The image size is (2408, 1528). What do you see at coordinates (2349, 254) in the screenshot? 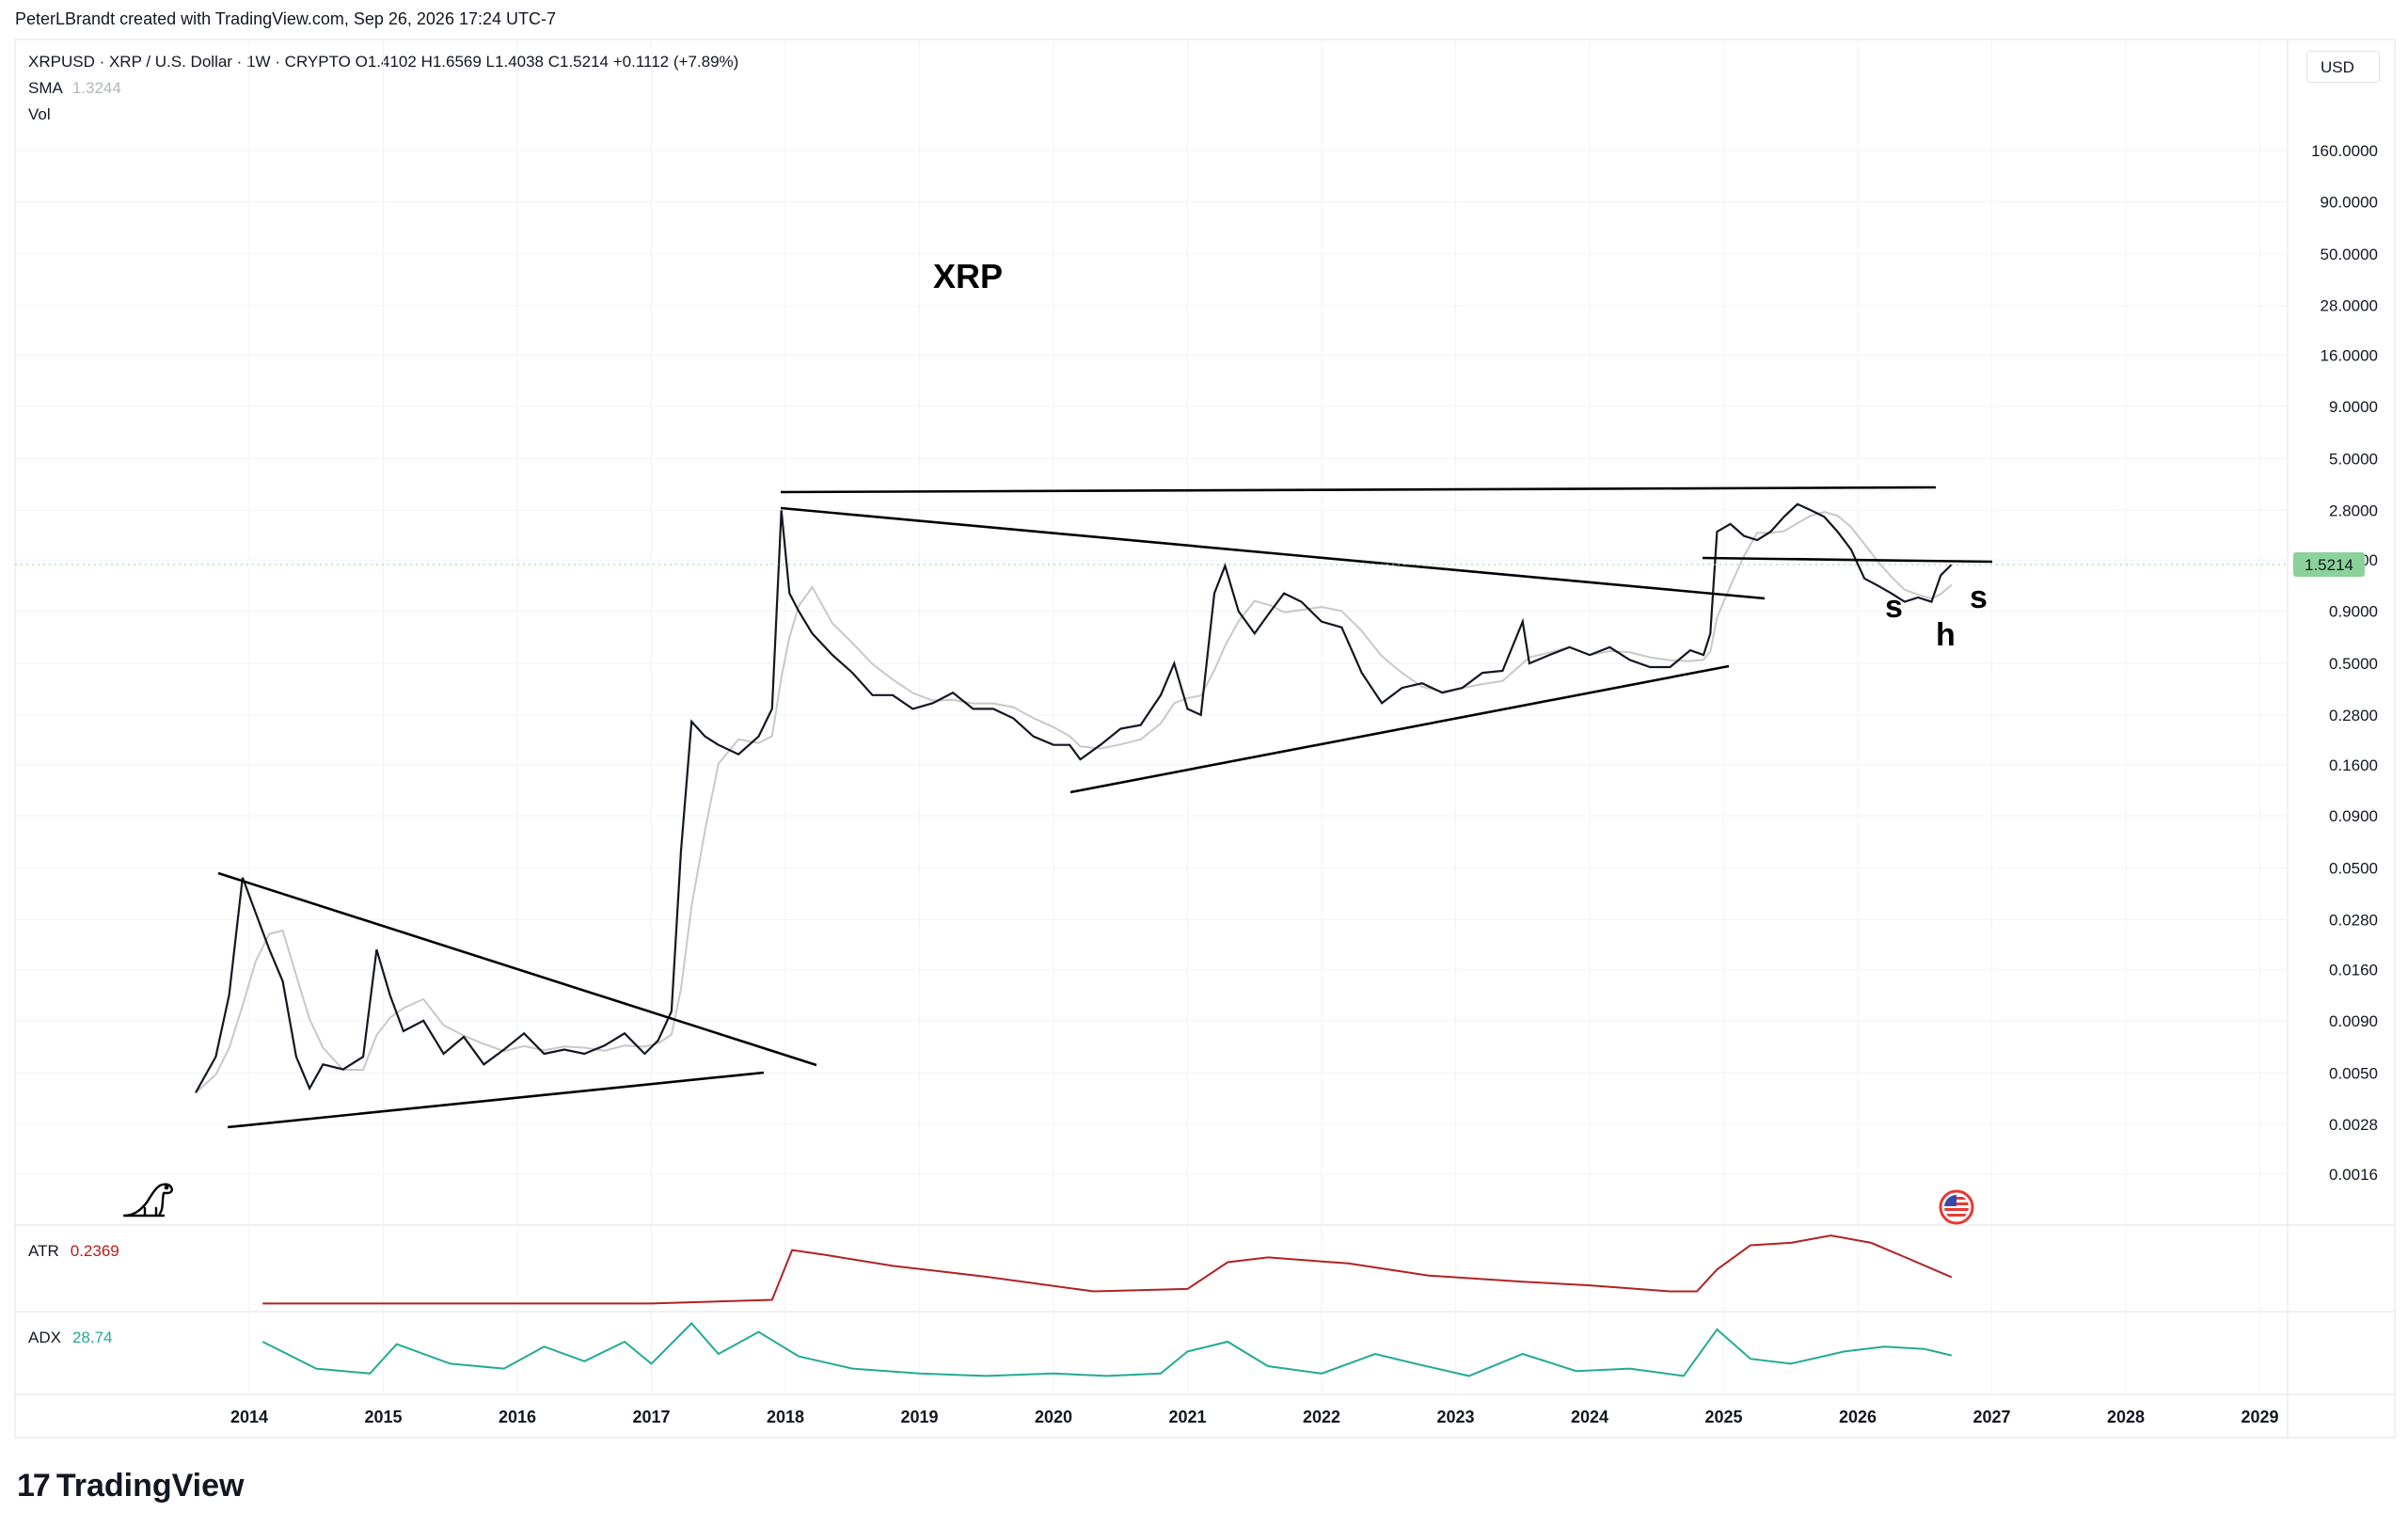
I see `price-axis-label: 50.0000` at bounding box center [2349, 254].